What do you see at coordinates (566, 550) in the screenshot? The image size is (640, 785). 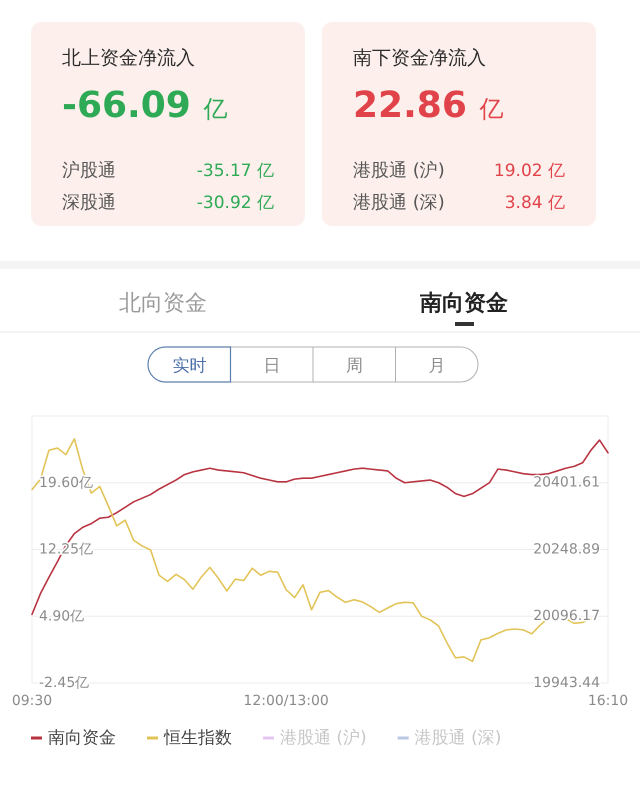 I see `y2-tick-label: 20248.89` at bounding box center [566, 550].